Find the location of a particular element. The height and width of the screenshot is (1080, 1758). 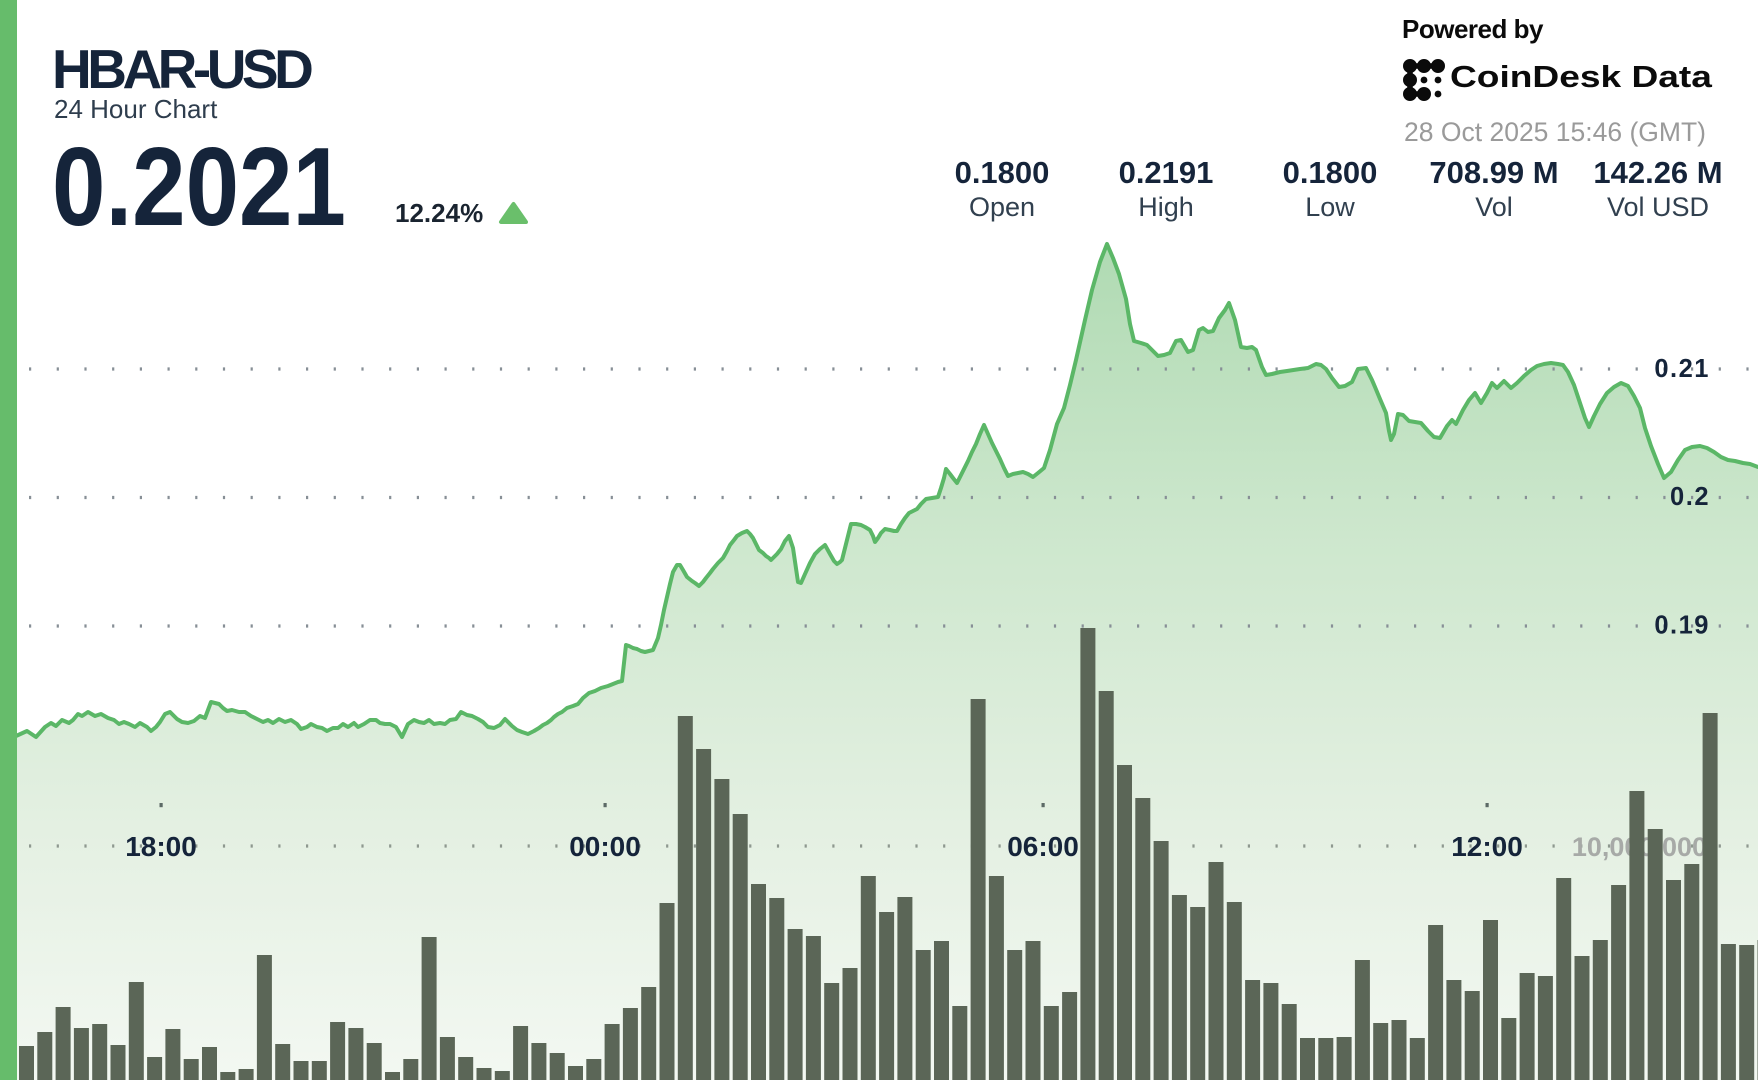

svg-text: 12.24% is located at coordinates (439, 213).